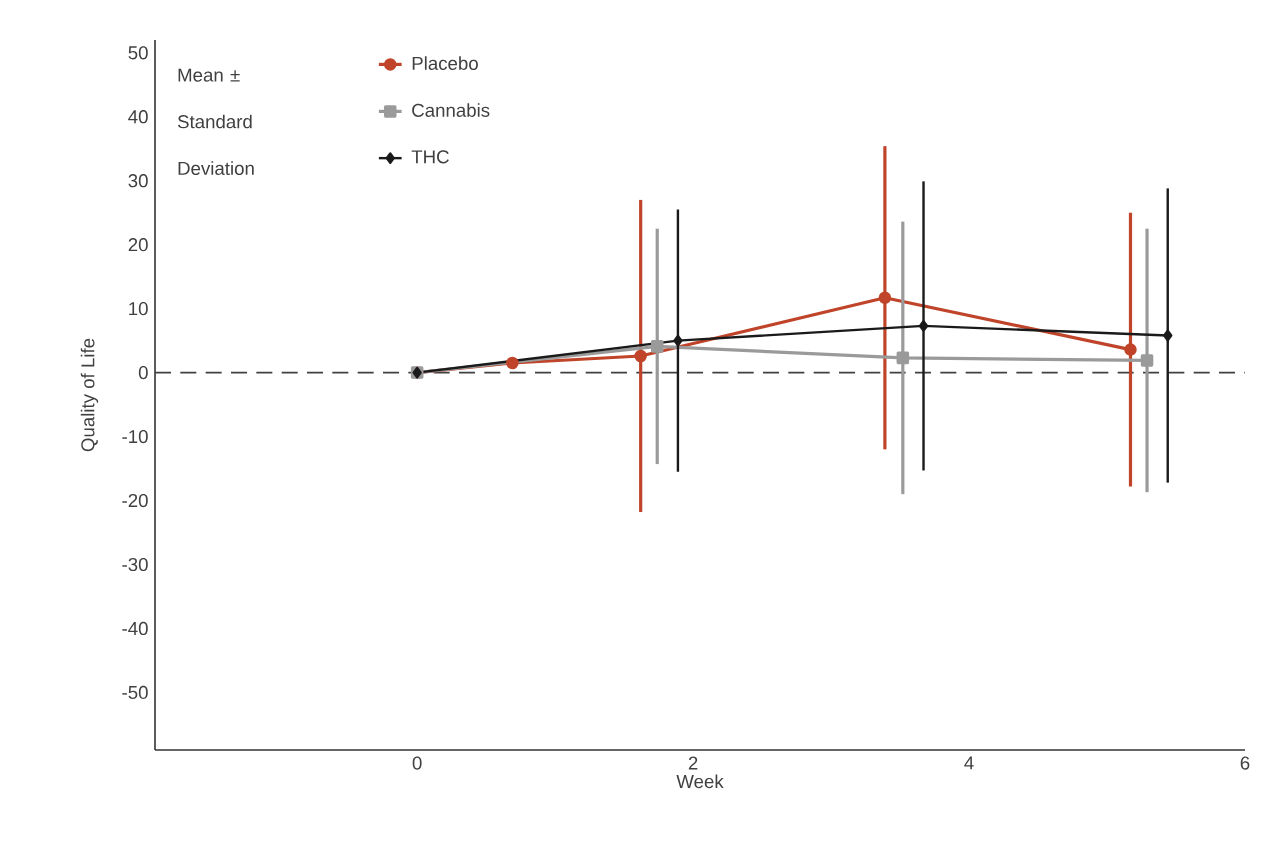  I want to click on legend-label: THC, so click(430, 157).